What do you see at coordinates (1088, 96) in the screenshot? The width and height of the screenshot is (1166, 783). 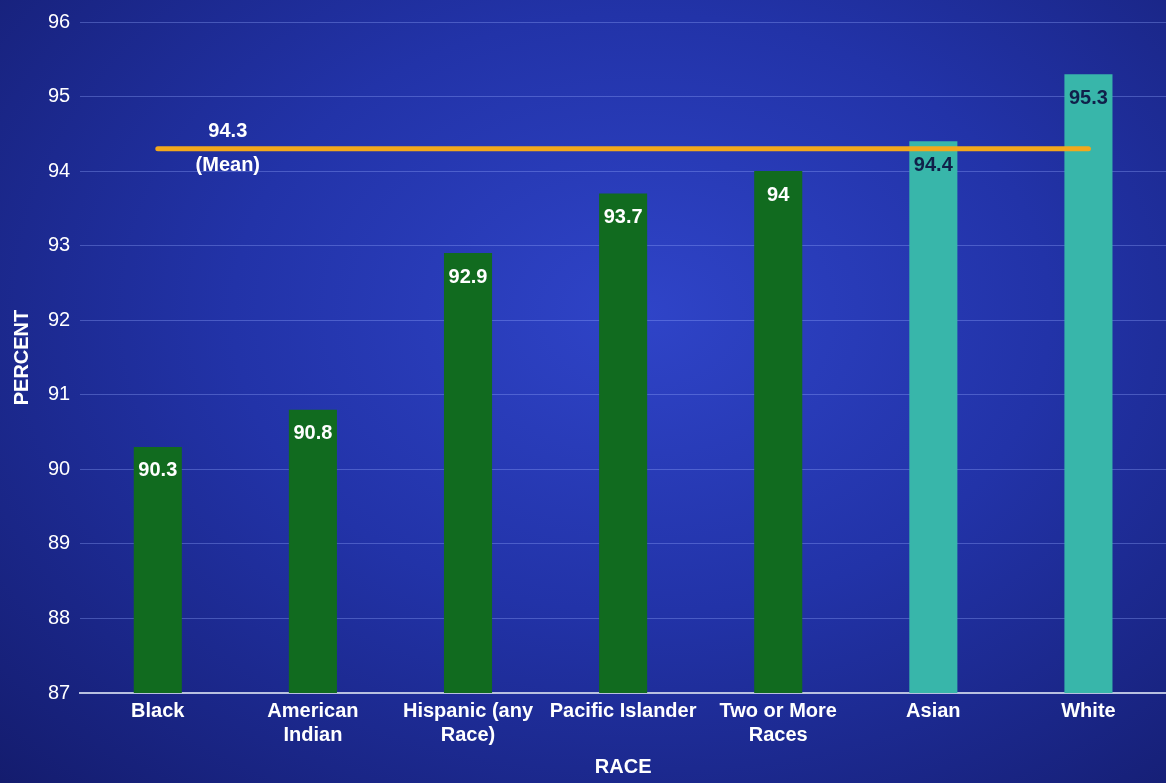 I see `data-label: 95.3` at bounding box center [1088, 96].